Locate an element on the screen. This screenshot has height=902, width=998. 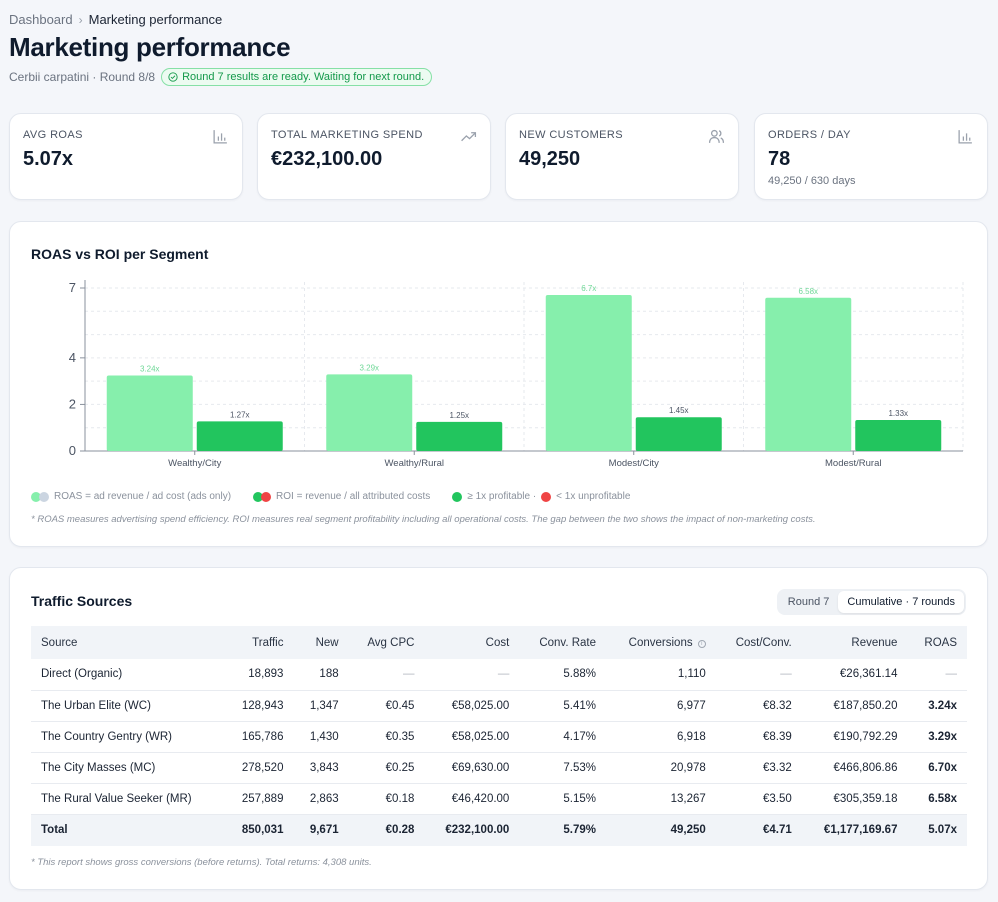
table-title: Traffic Sources is located at coordinates (82, 601).